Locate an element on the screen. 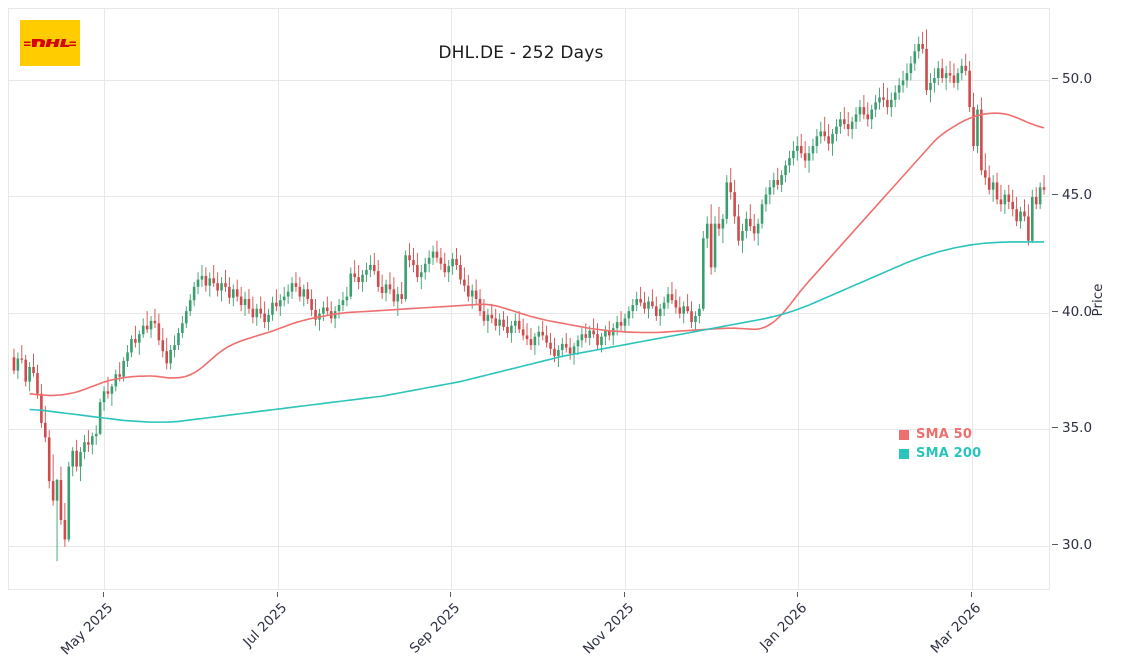 This screenshot has width=1121, height=670. y-axis-tick-label: 35.0 is located at coordinates (1077, 428).